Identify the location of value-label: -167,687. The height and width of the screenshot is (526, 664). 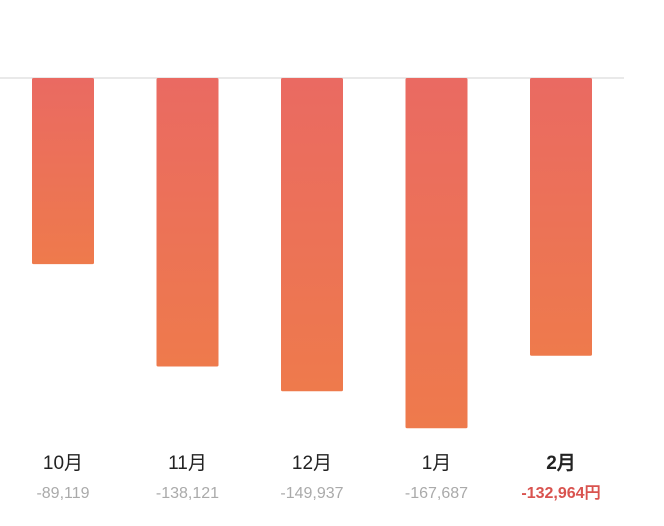
(436, 493).